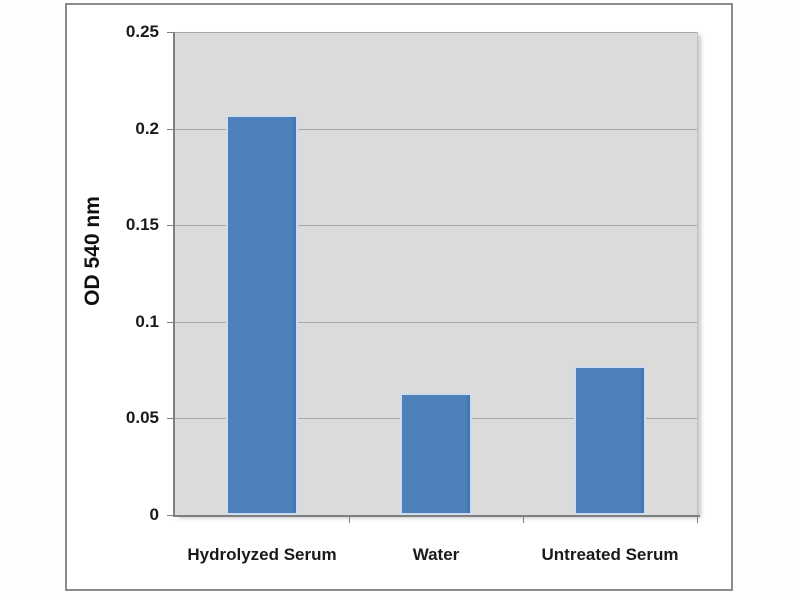 This screenshot has width=800, height=600. What do you see at coordinates (262, 315) in the screenshot?
I see `bar-hydrolyzed-serum` at bounding box center [262, 315].